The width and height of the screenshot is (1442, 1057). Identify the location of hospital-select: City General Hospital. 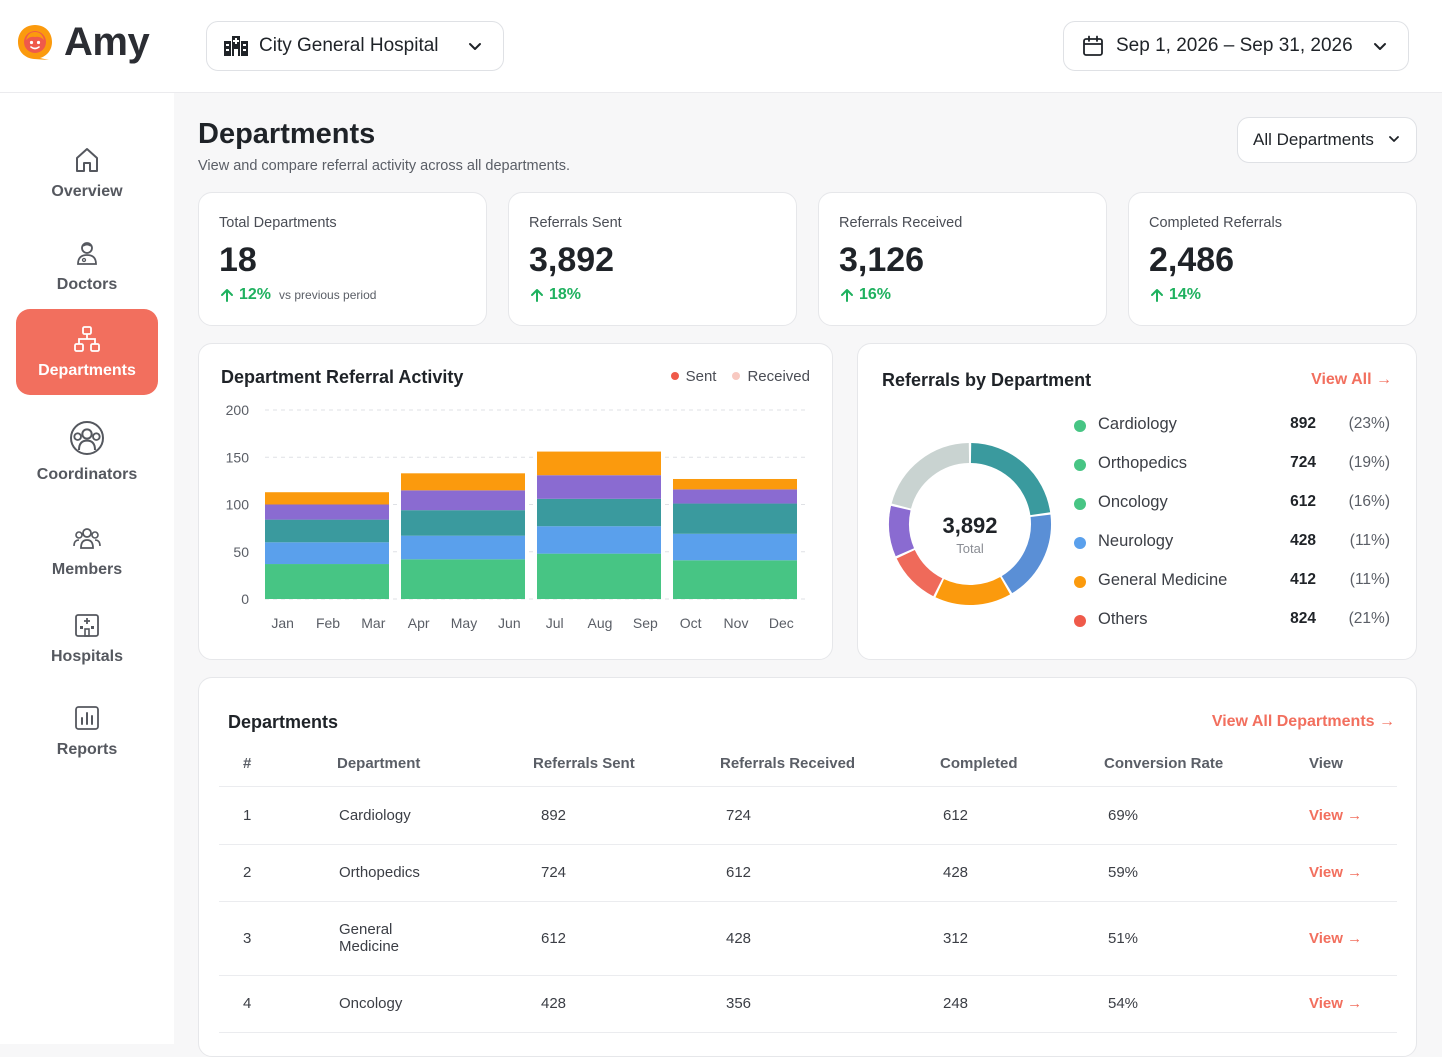
(355, 46).